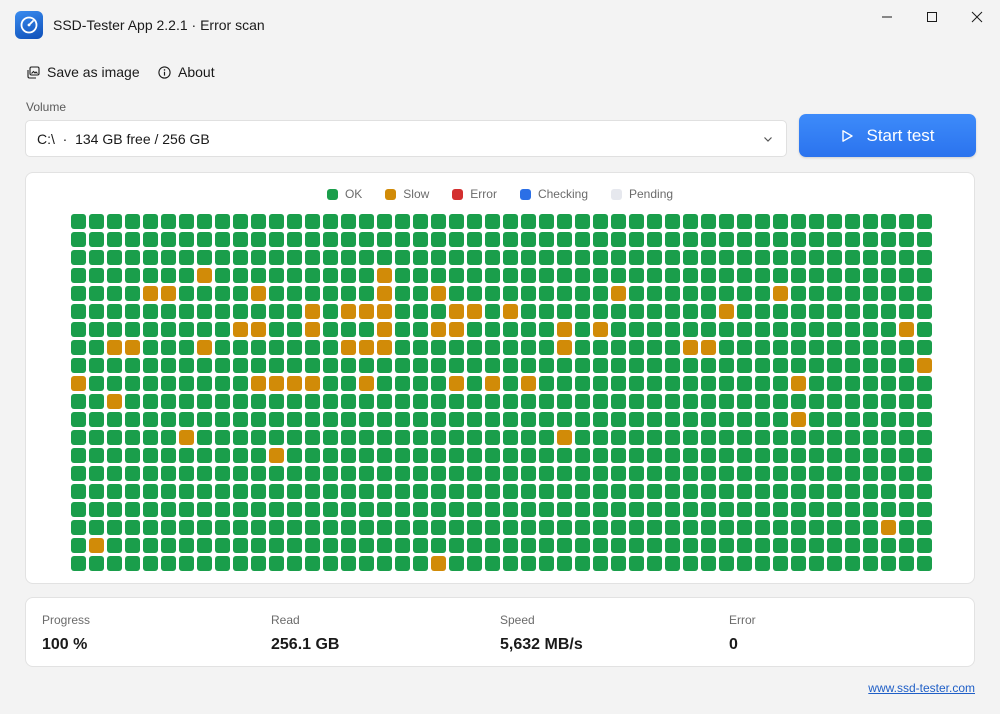  What do you see at coordinates (887, 135) in the screenshot?
I see `start-test-button: Start test` at bounding box center [887, 135].